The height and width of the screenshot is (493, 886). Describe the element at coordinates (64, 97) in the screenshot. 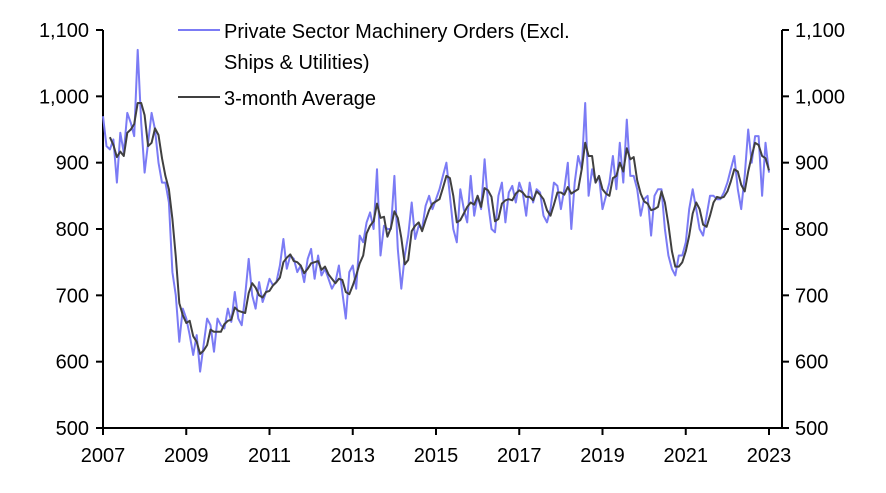

I see `left-y-tick-label: 1,000` at that location.